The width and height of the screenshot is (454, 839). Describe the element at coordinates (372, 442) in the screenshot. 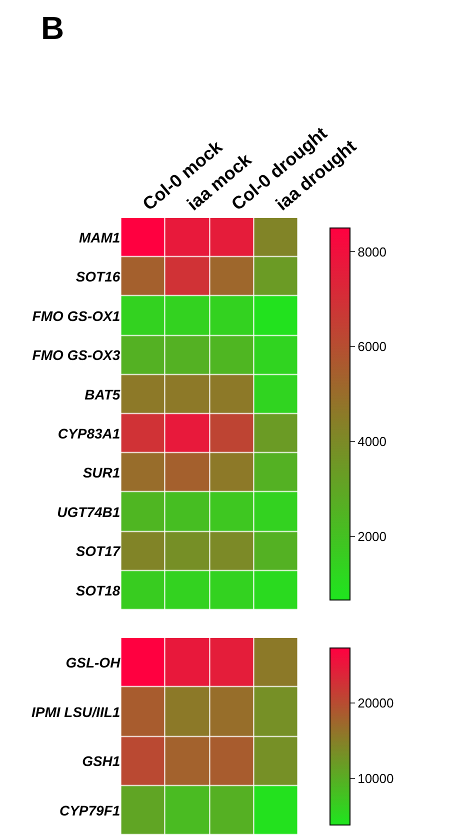

I see `color-bar-label: 4000` at that location.